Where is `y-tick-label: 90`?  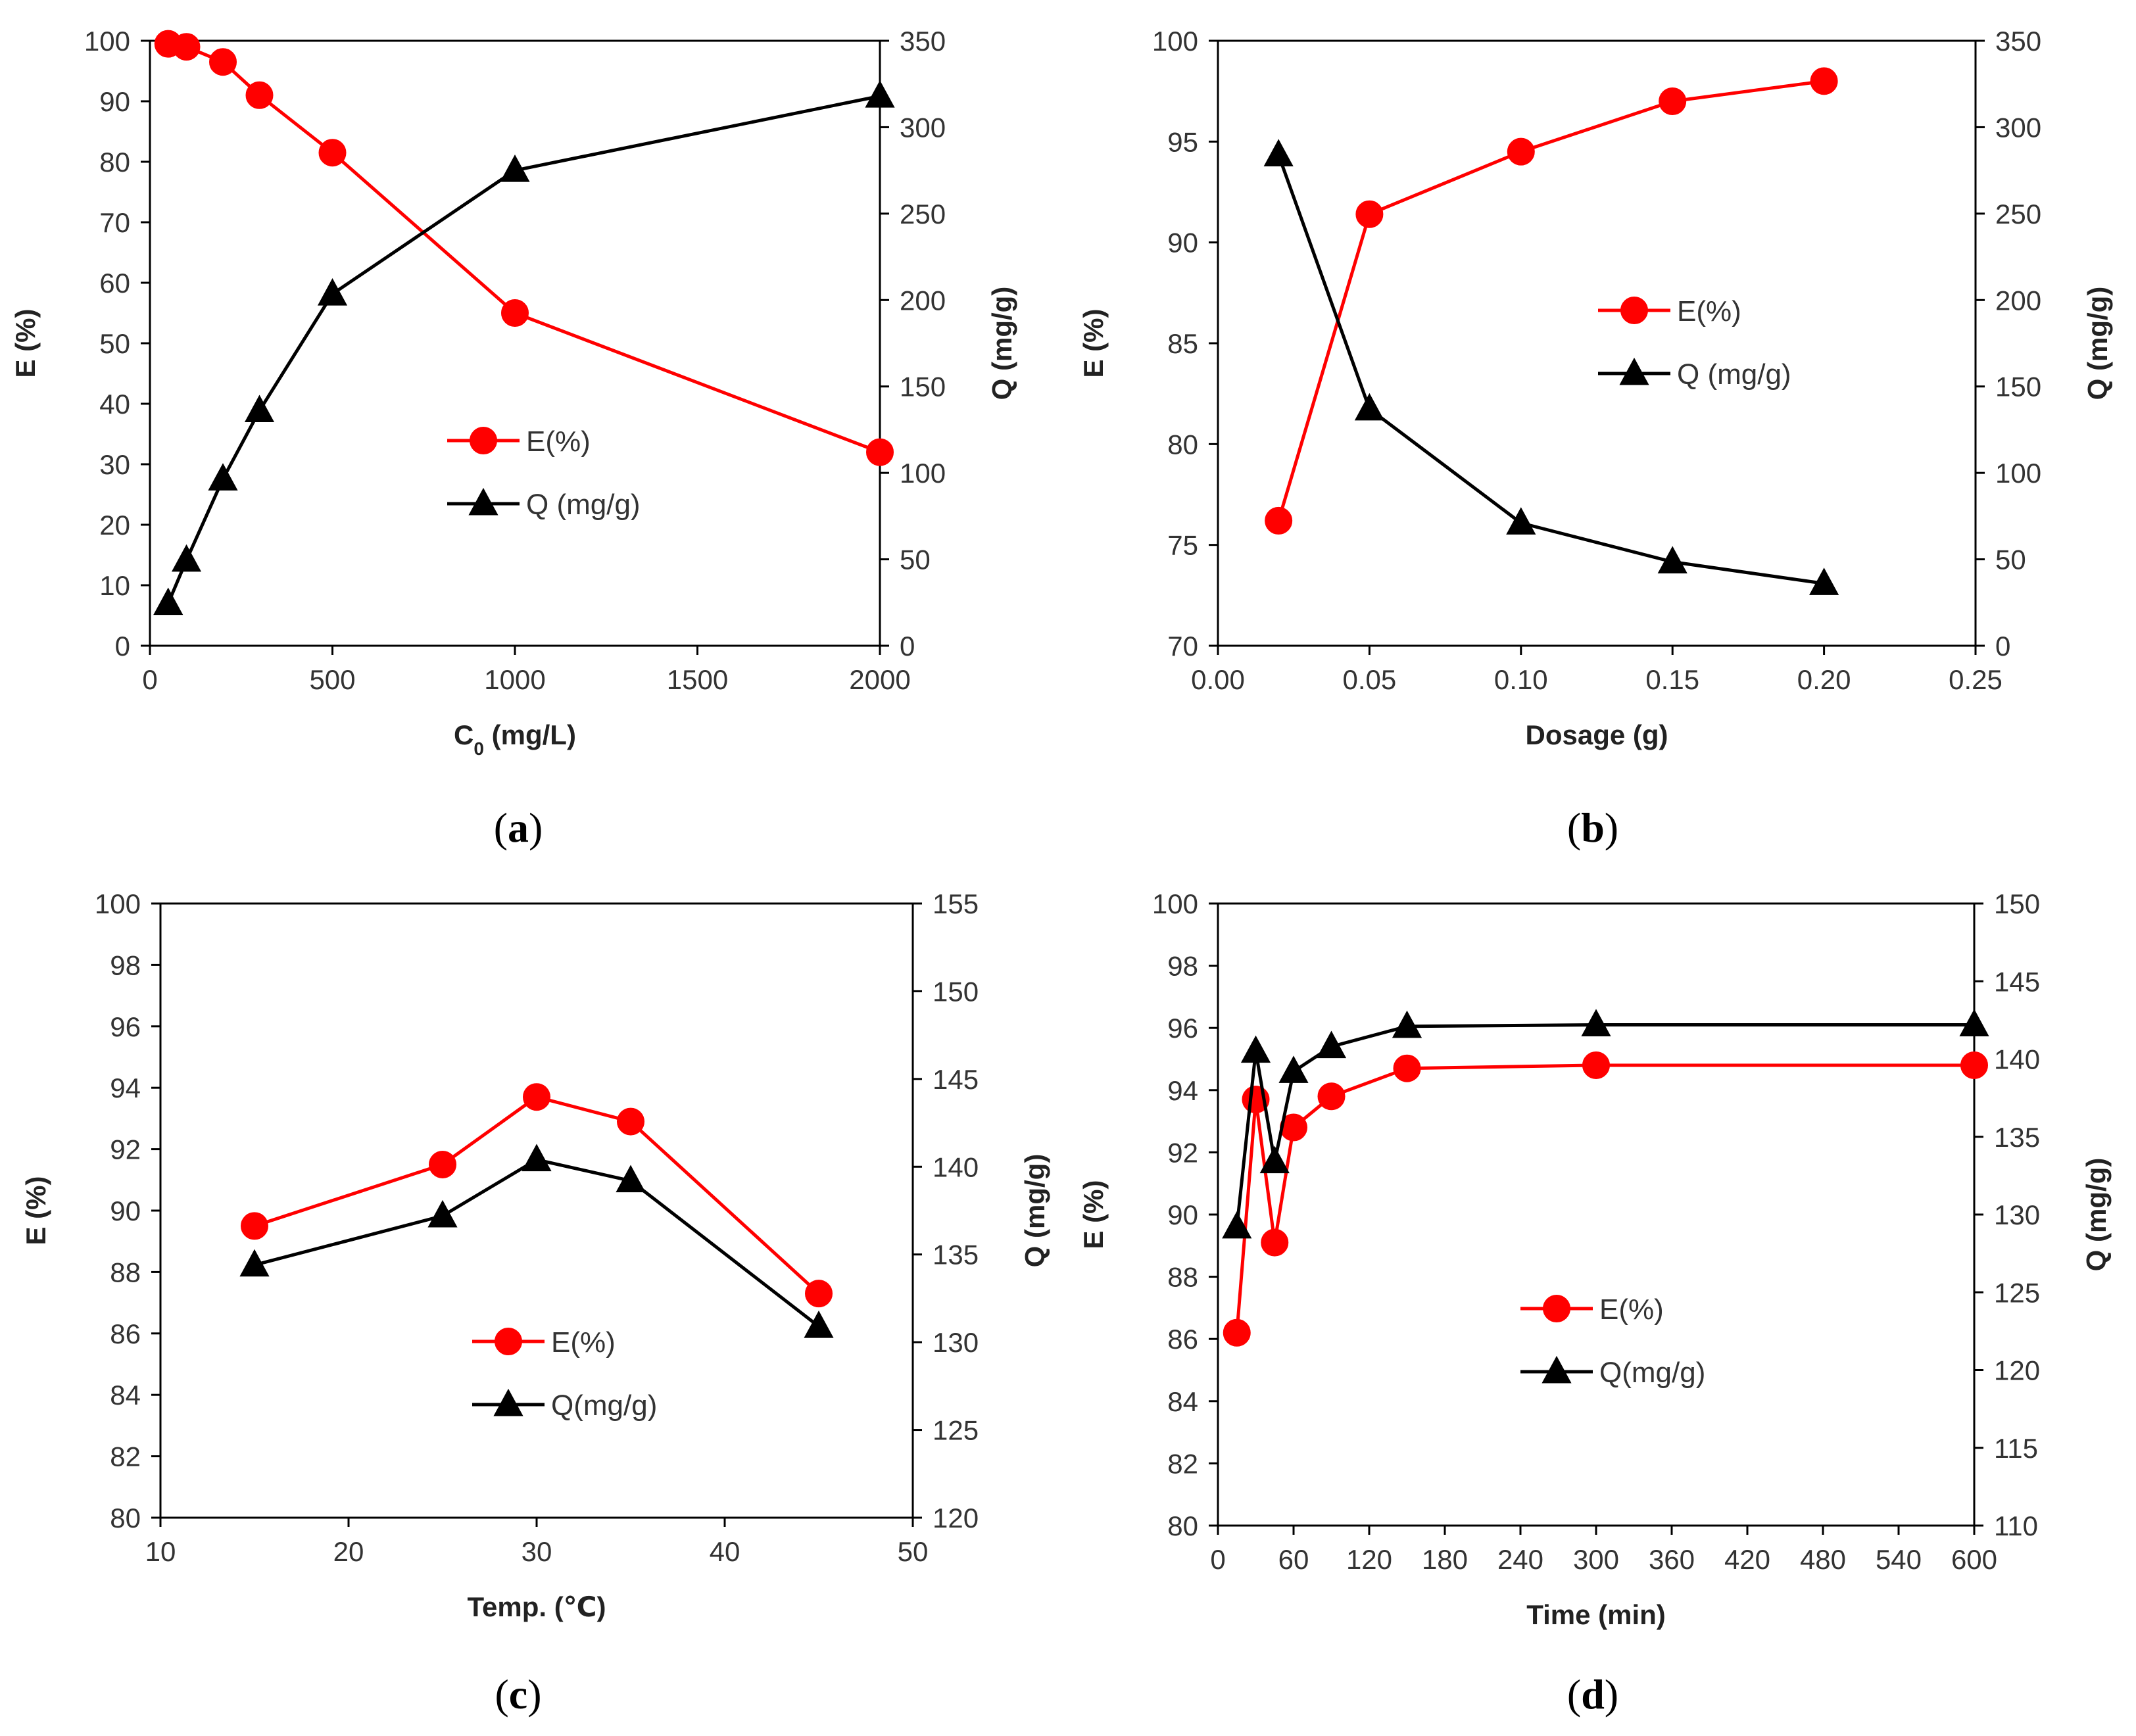 y-tick-label: 90 is located at coordinates (114, 102).